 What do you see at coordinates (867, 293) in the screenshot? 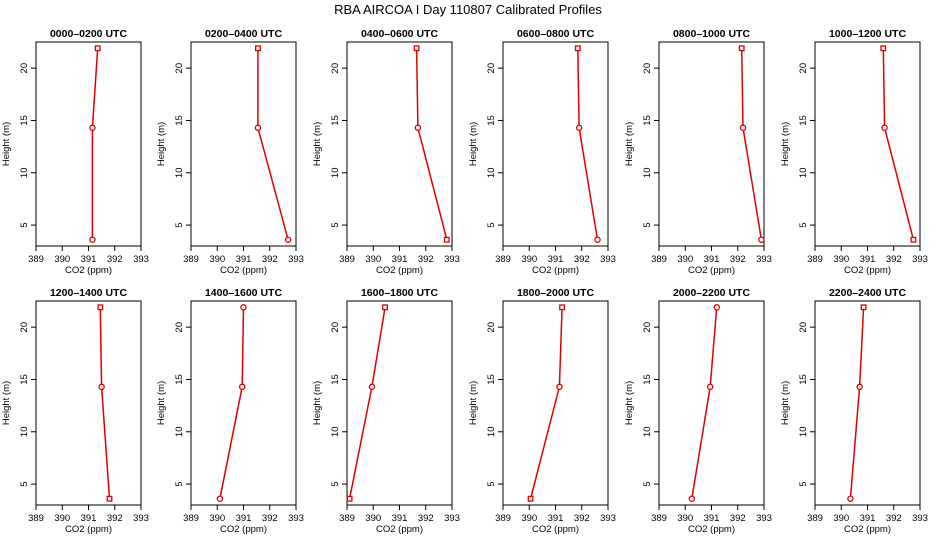
I see `panel-title: 2200–2400 UTC` at bounding box center [867, 293].